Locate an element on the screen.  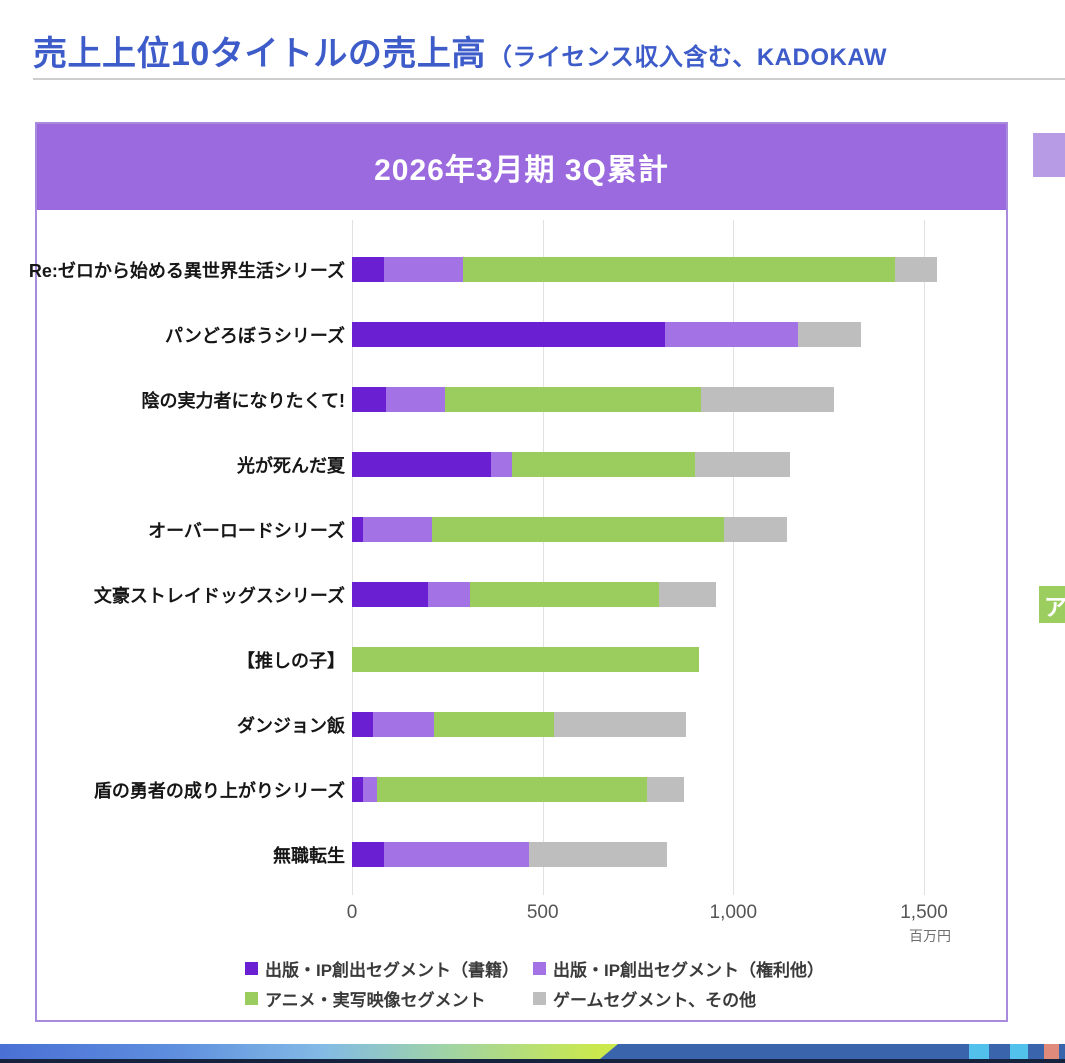
legend-label: アニメ・実写映像セグメント is located at coordinates (375, 1000).